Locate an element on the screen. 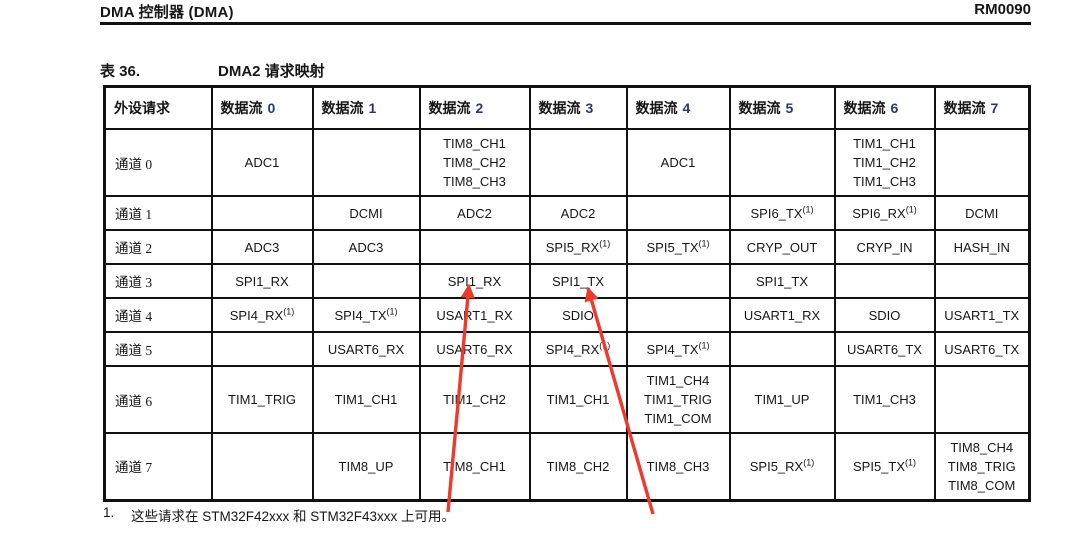 Image resolution: width=1091 pixels, height=554 pixels. table-cell: SPI6_TX(1) is located at coordinates (782, 213).